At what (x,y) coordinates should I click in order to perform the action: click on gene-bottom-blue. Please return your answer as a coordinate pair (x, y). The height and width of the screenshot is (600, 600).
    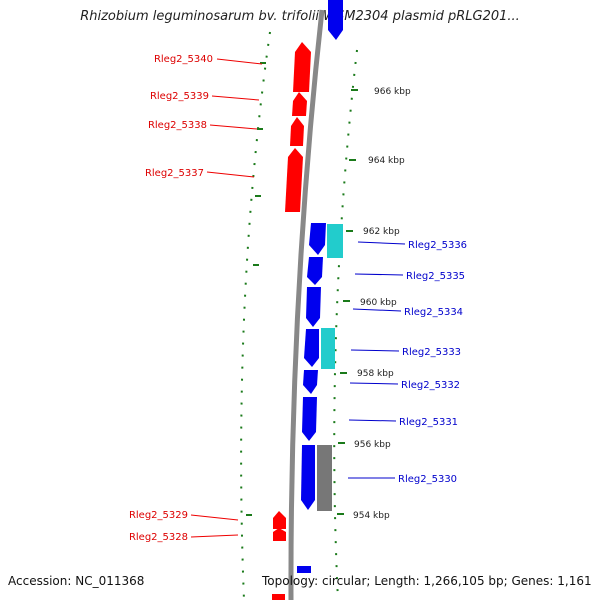
    Looking at the image, I should click on (304, 569).